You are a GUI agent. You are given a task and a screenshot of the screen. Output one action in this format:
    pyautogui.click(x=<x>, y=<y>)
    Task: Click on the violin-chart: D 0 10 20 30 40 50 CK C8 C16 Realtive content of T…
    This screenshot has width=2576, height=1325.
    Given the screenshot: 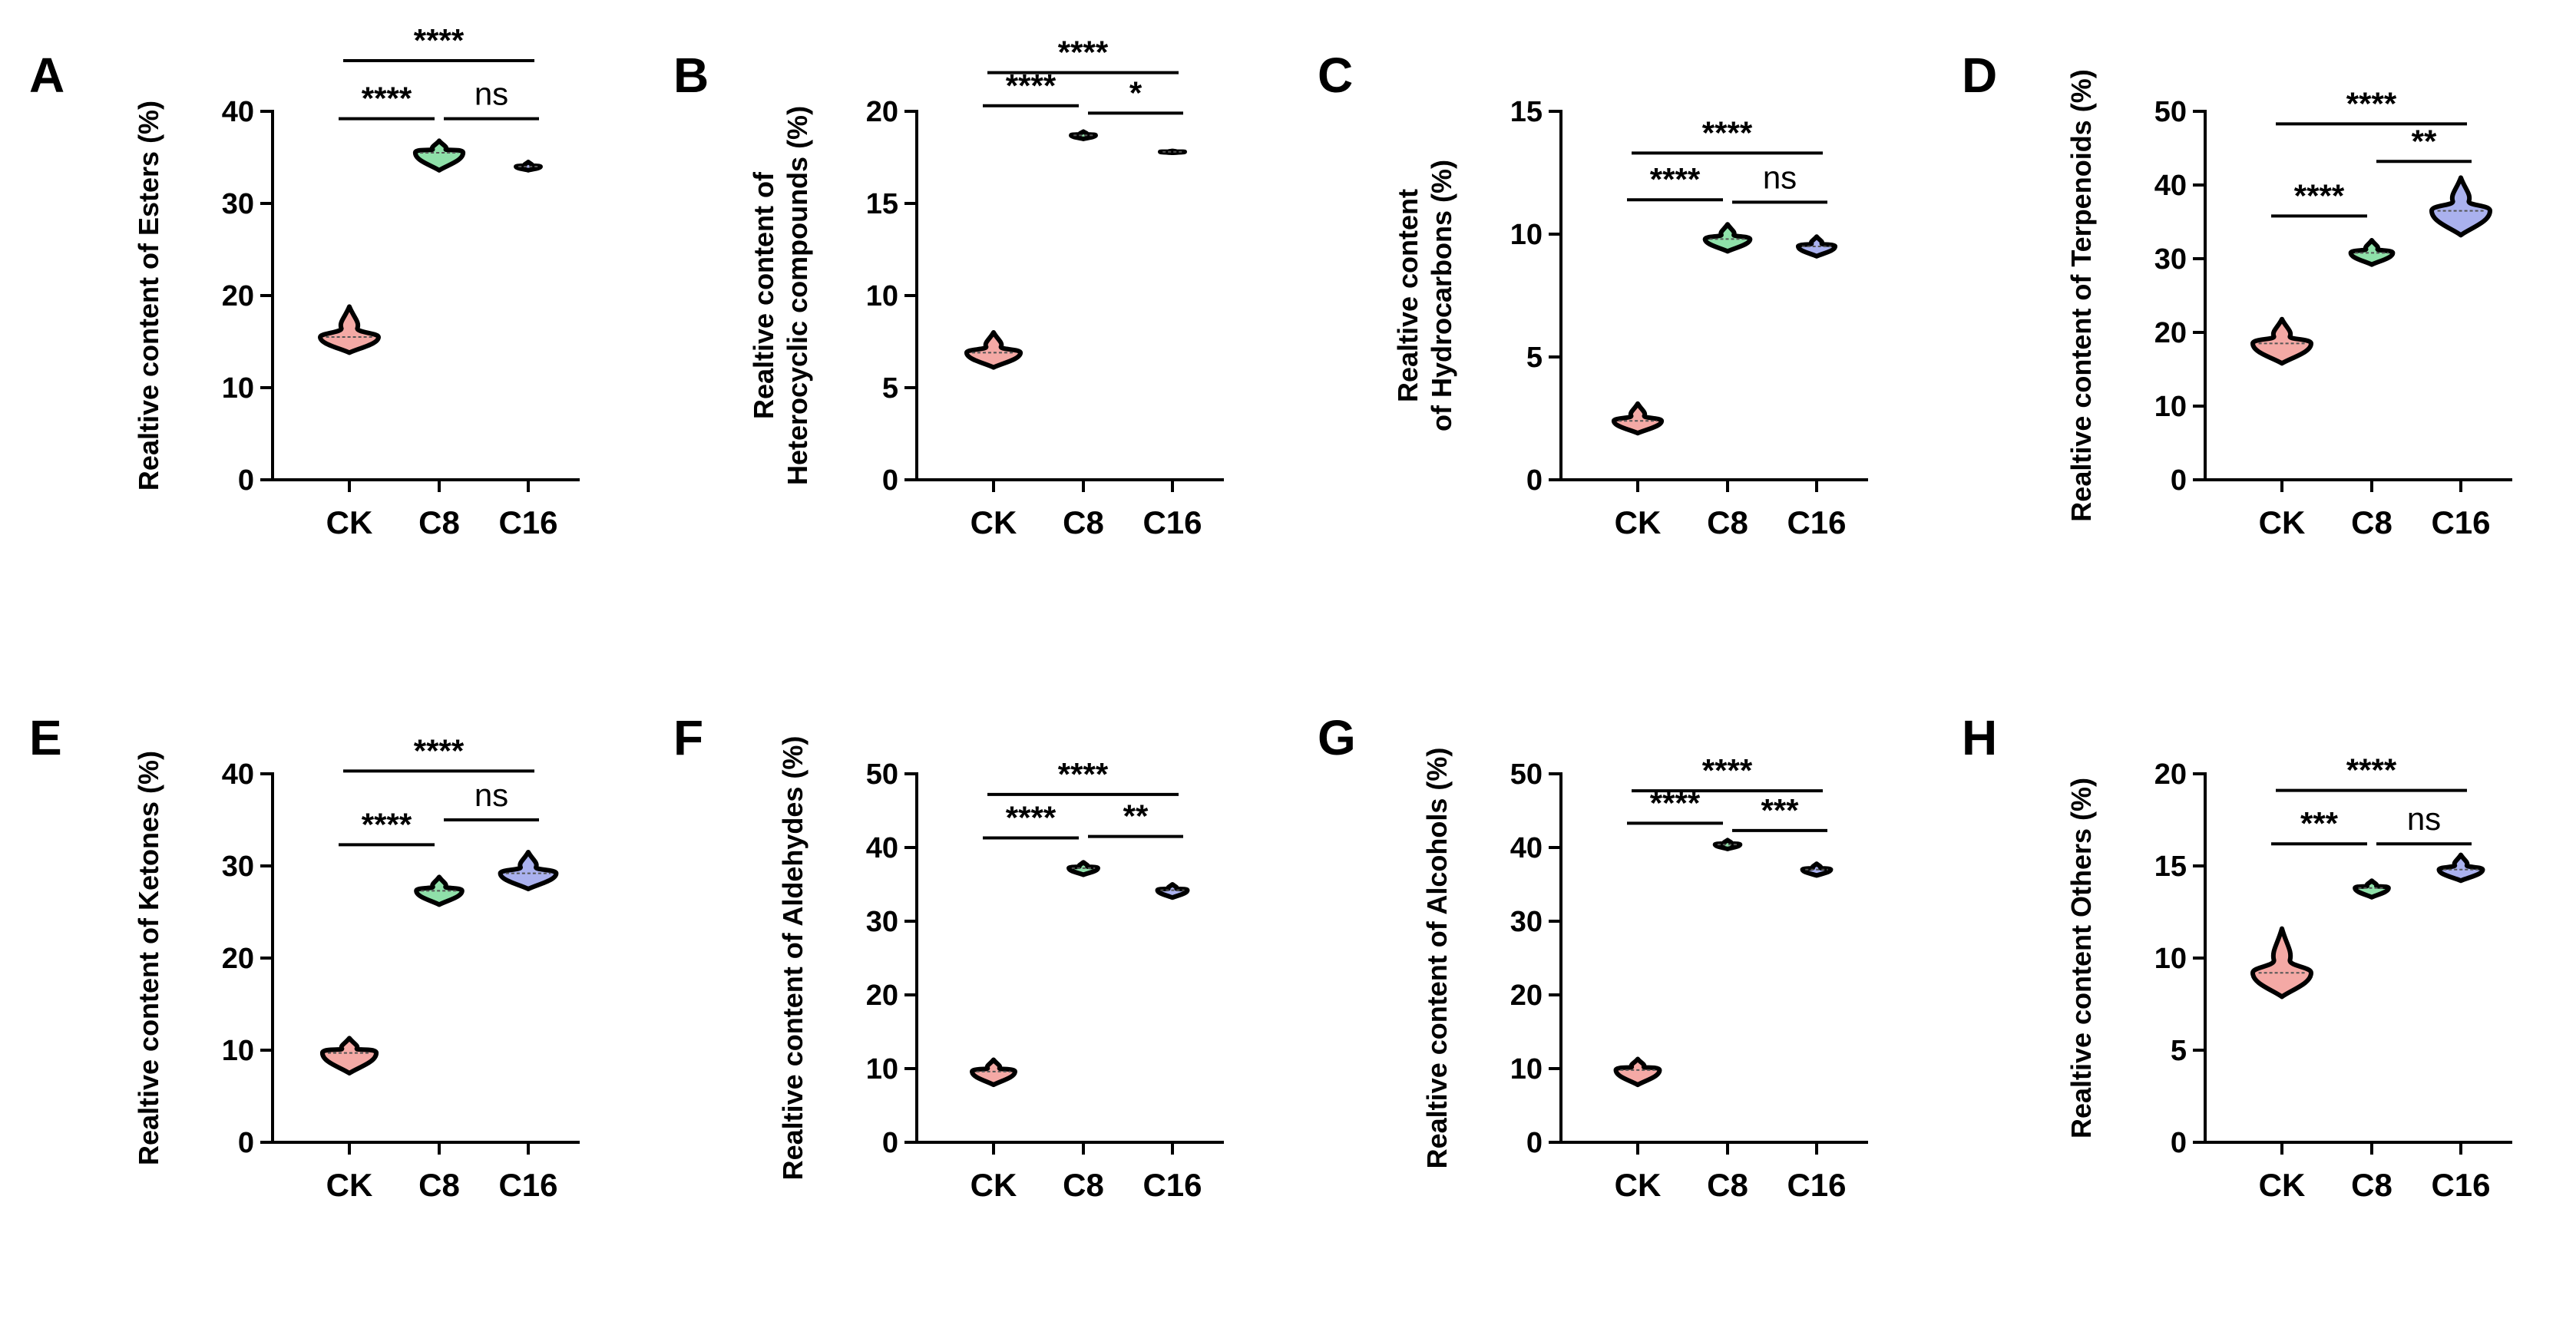 What is the action you would take?
    pyautogui.click(x=2237, y=294)
    